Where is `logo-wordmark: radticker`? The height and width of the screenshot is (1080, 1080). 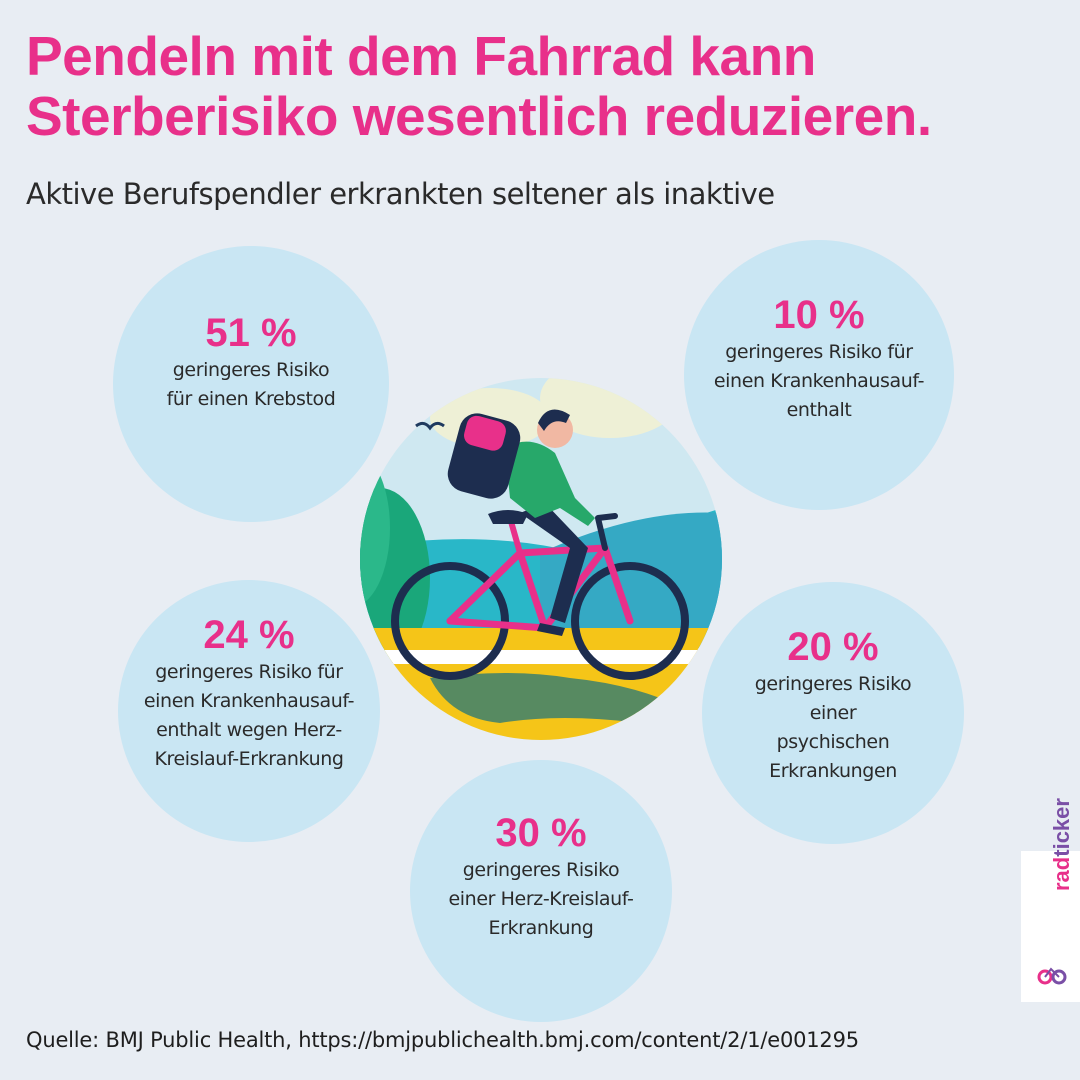
logo-wordmark: radticker is located at coordinates (1061, 844).